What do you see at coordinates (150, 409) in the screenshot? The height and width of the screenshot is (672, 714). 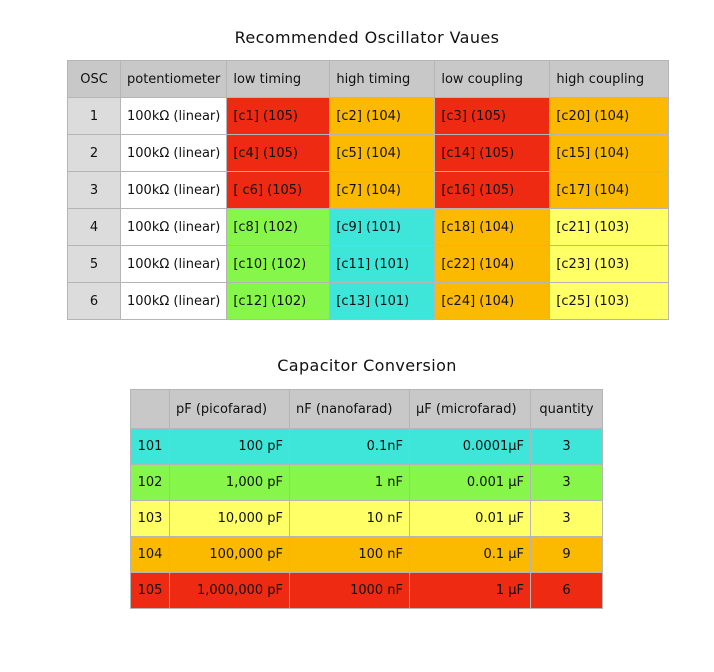 I see `header-code` at bounding box center [150, 409].